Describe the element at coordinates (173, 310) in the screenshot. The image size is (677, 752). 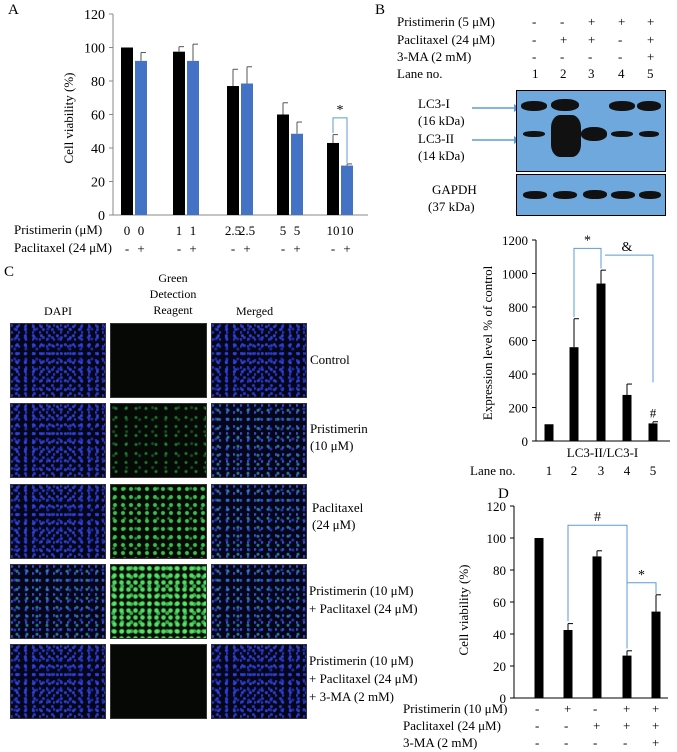
I see `col-green-line3: Reagent` at that location.